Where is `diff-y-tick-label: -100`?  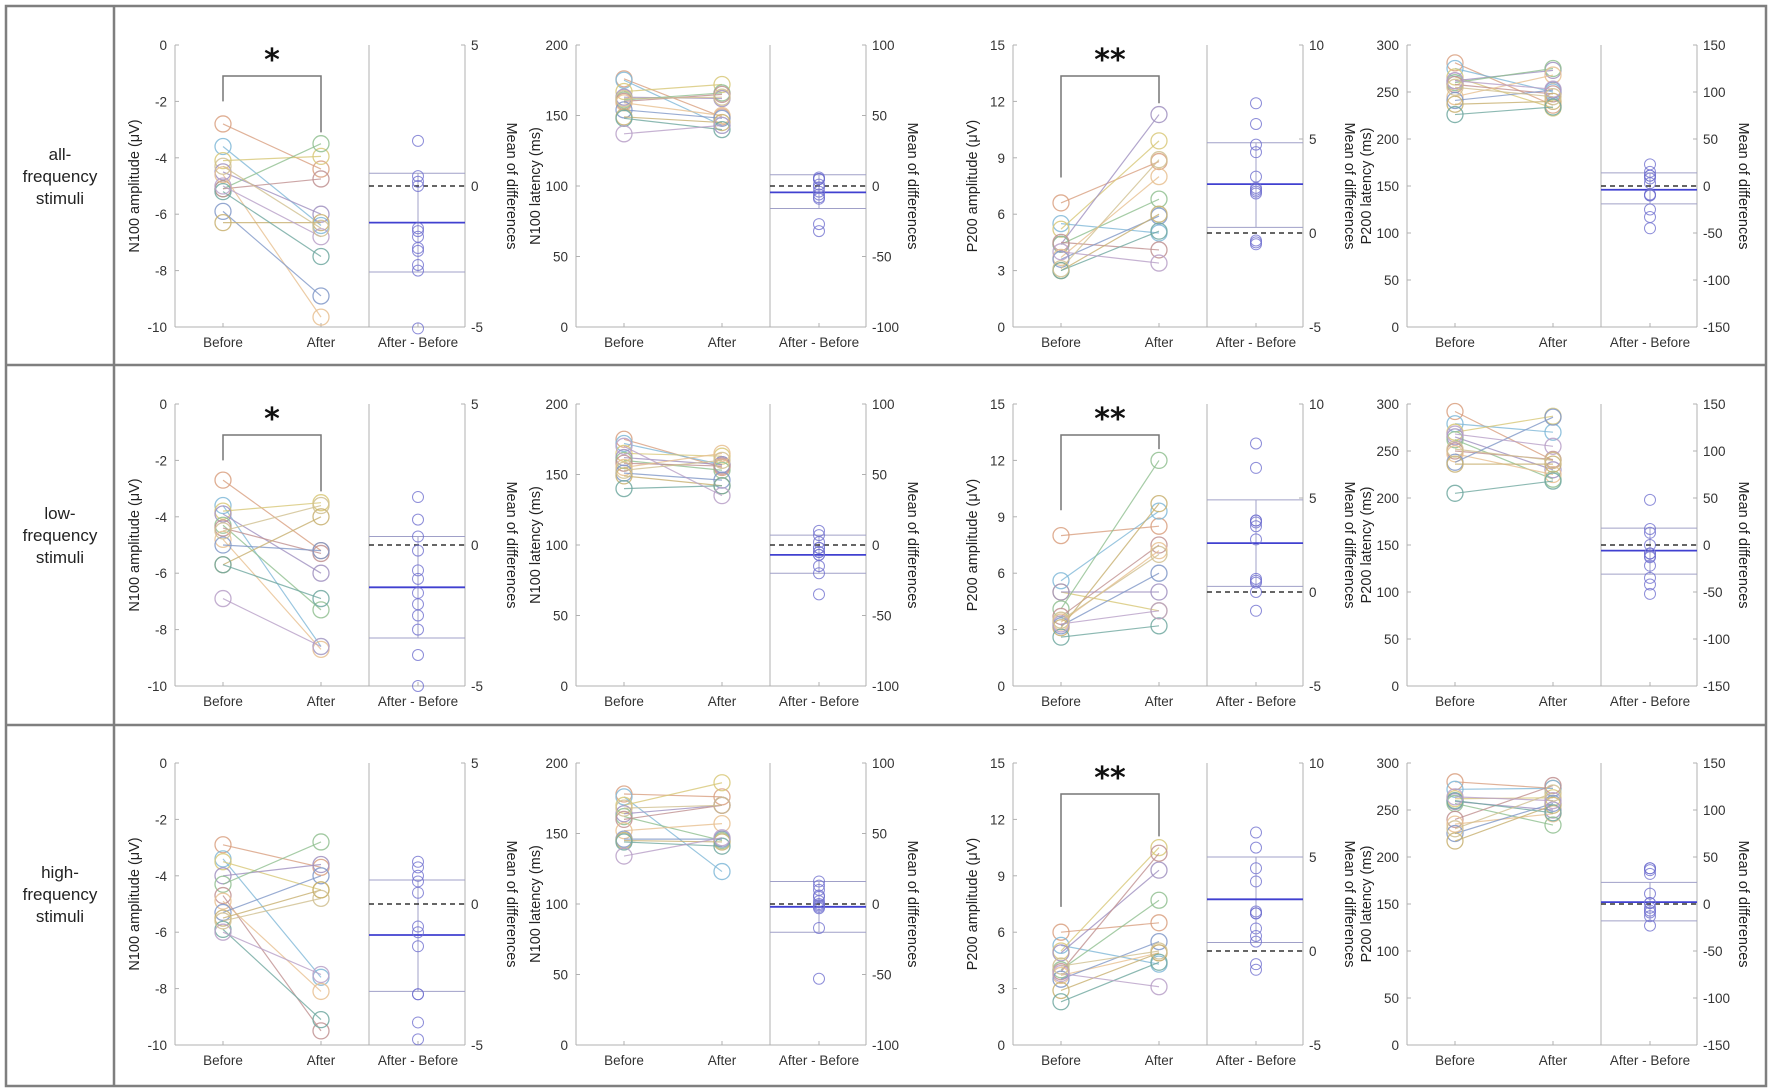 diff-y-tick-label: -100 is located at coordinates (1716, 280).